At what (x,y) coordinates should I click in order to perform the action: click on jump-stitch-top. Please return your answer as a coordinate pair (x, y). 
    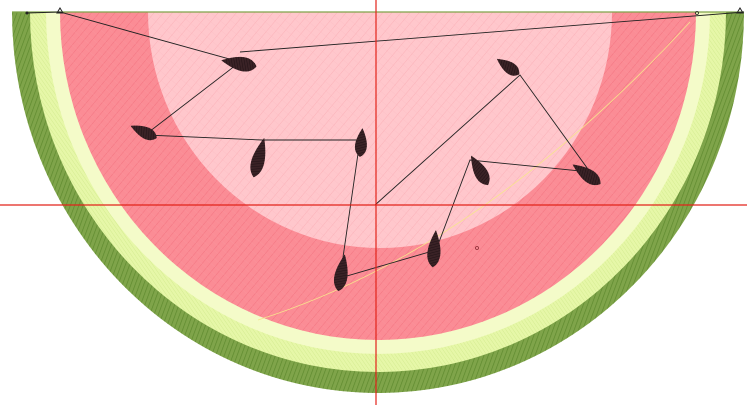
    Looking at the image, I should click on (492, 32).